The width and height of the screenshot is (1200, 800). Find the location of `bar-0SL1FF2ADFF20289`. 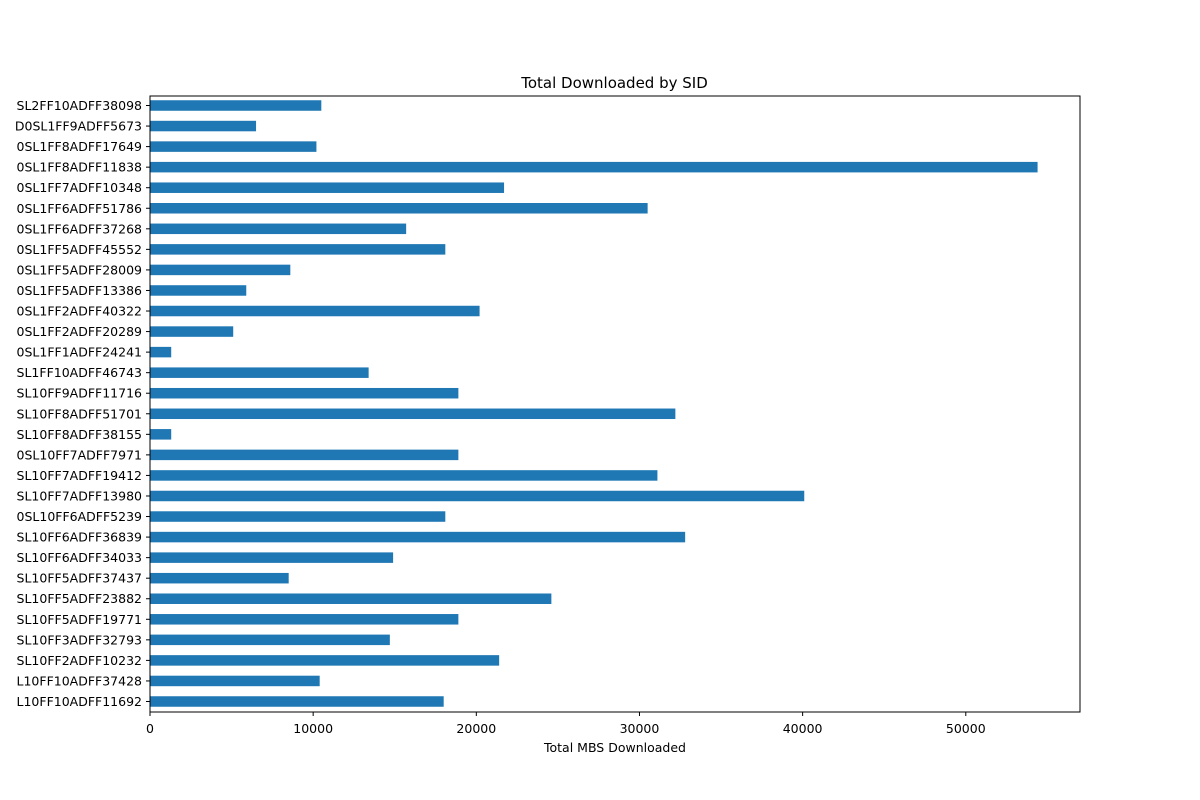

bar-0SL1FF2ADFF20289 is located at coordinates (192, 331).